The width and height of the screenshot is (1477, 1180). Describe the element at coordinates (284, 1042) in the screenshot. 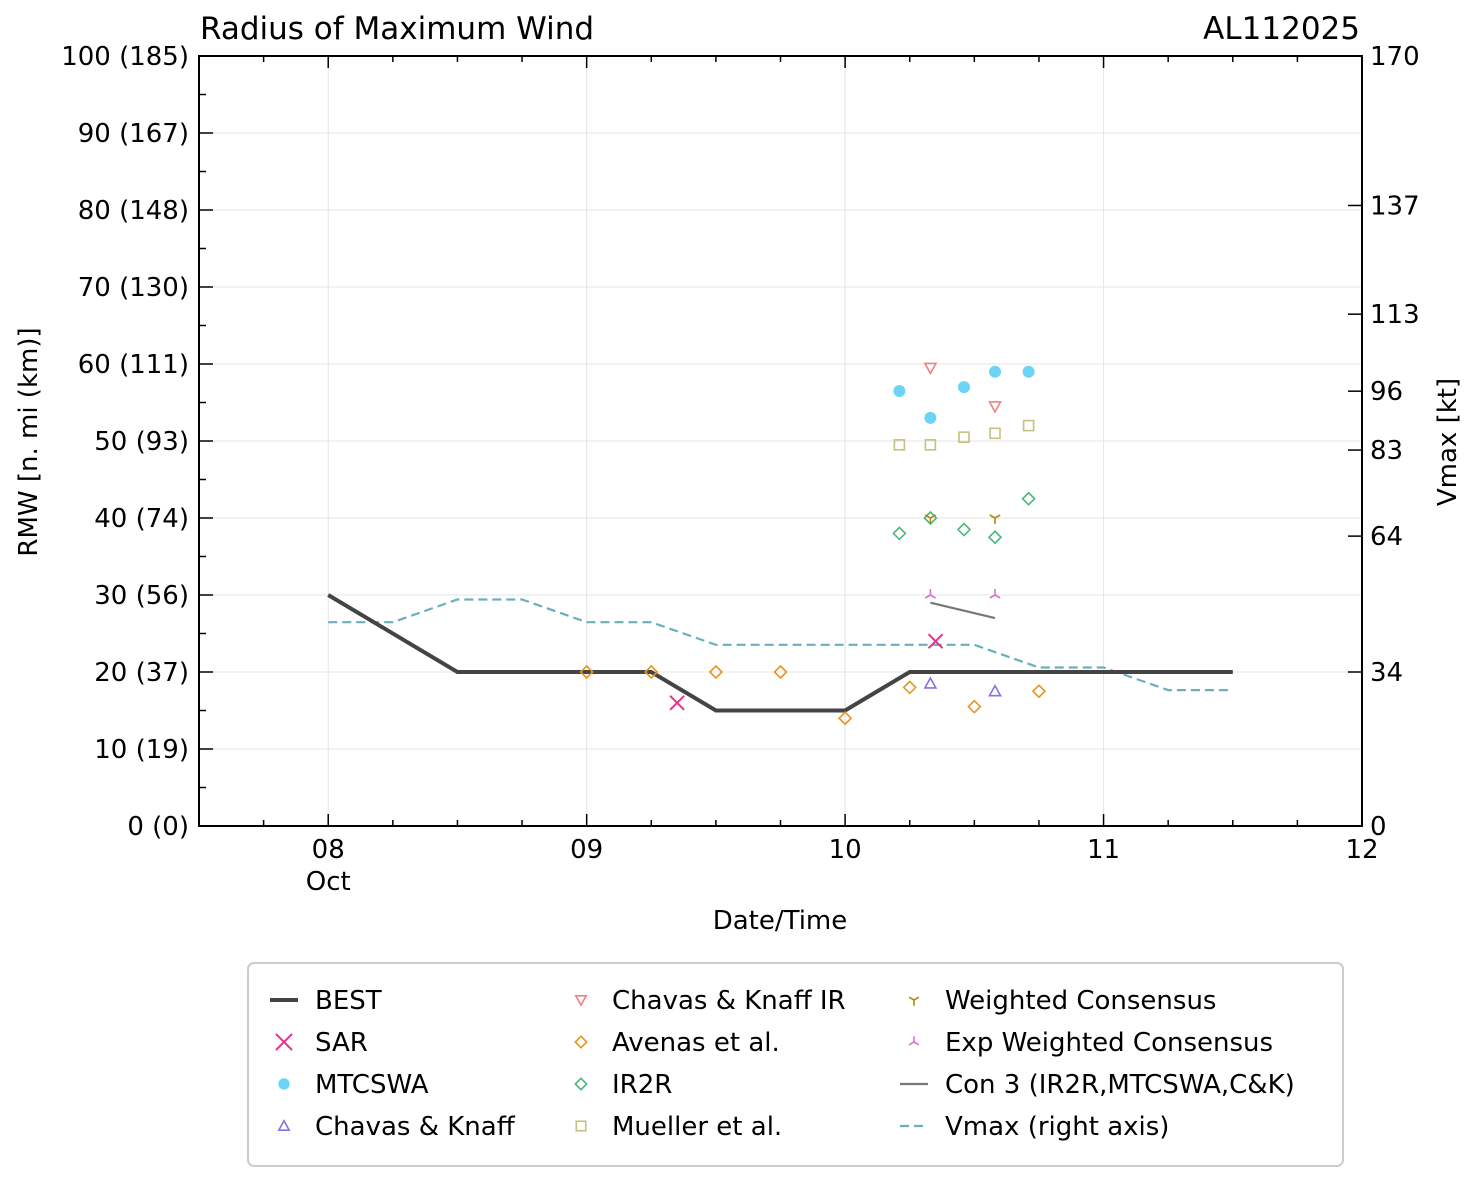

I see `legend-marker-sar` at that location.